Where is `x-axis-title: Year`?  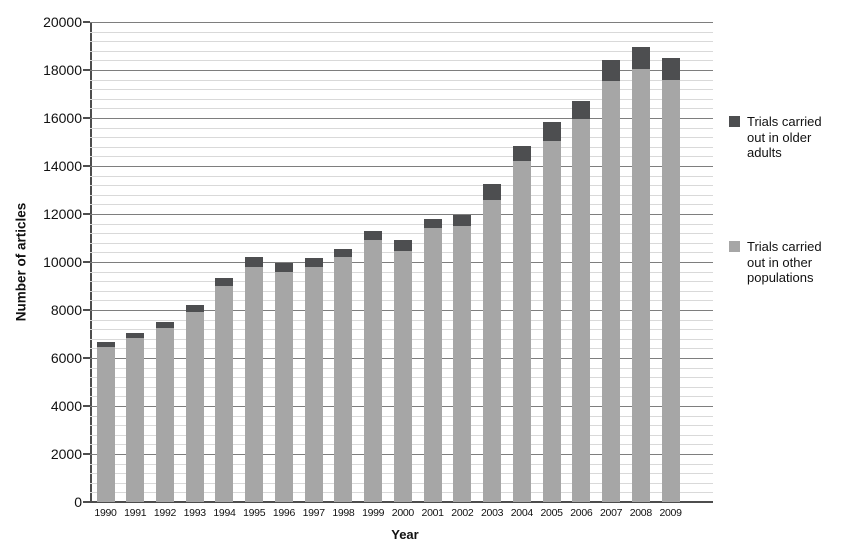
x-axis-title: Year is located at coordinates (405, 534).